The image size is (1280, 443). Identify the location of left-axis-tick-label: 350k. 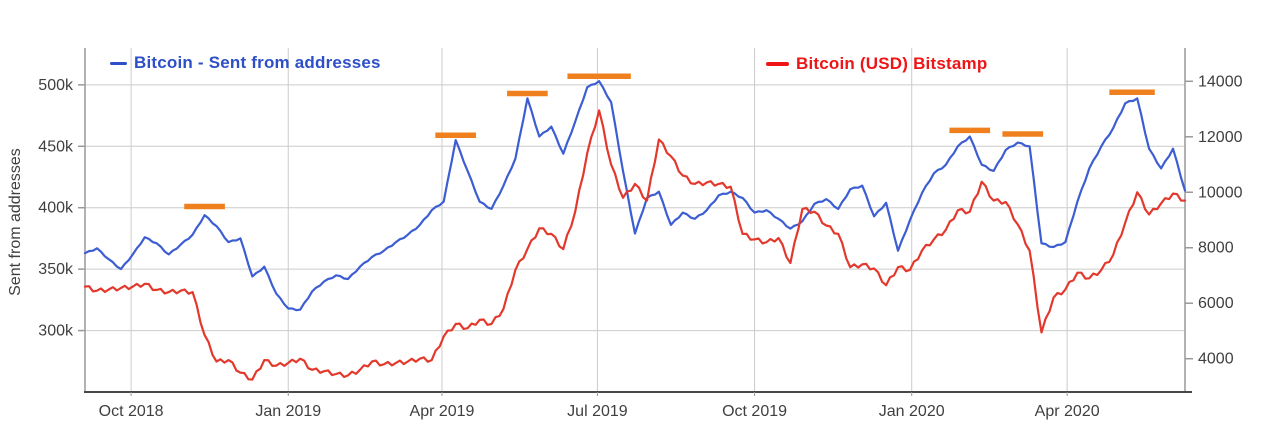
(56, 269).